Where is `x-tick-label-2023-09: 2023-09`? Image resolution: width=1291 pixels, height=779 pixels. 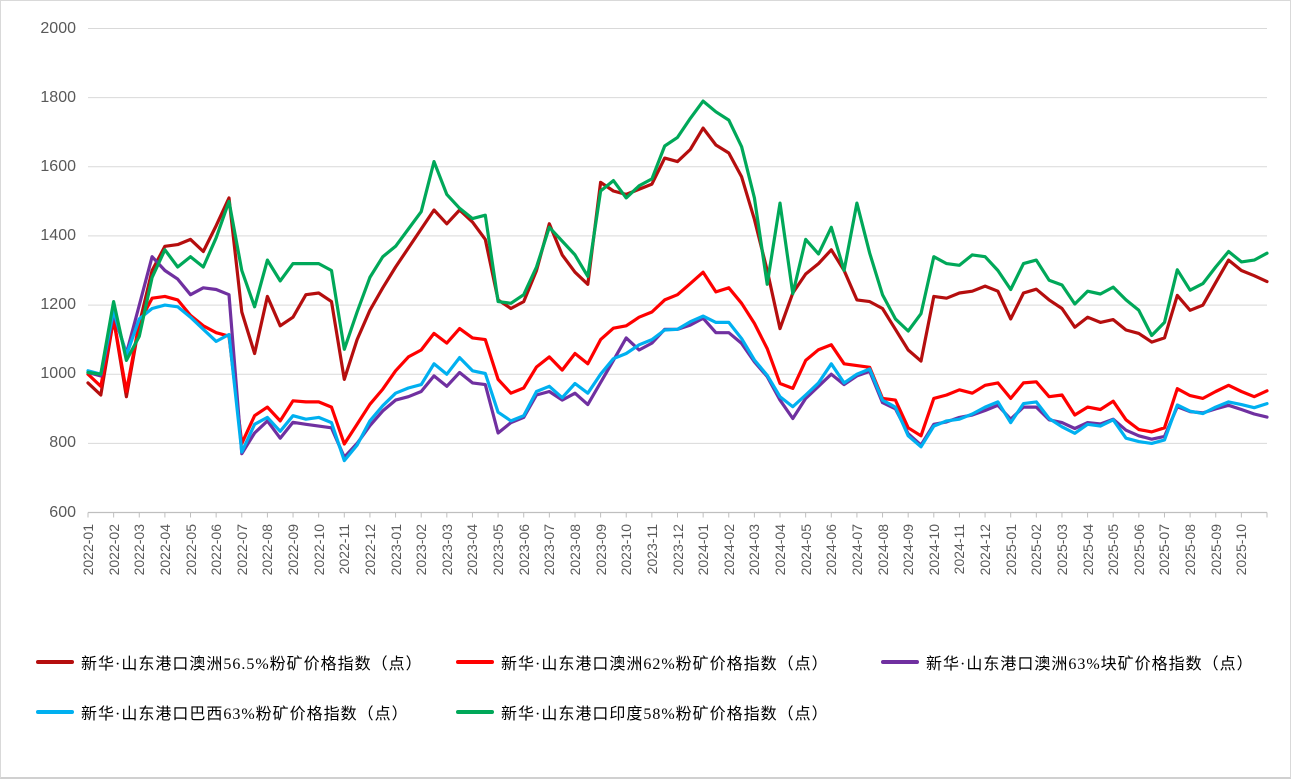 x-tick-label-2023-09: 2023-09 is located at coordinates (600, 550).